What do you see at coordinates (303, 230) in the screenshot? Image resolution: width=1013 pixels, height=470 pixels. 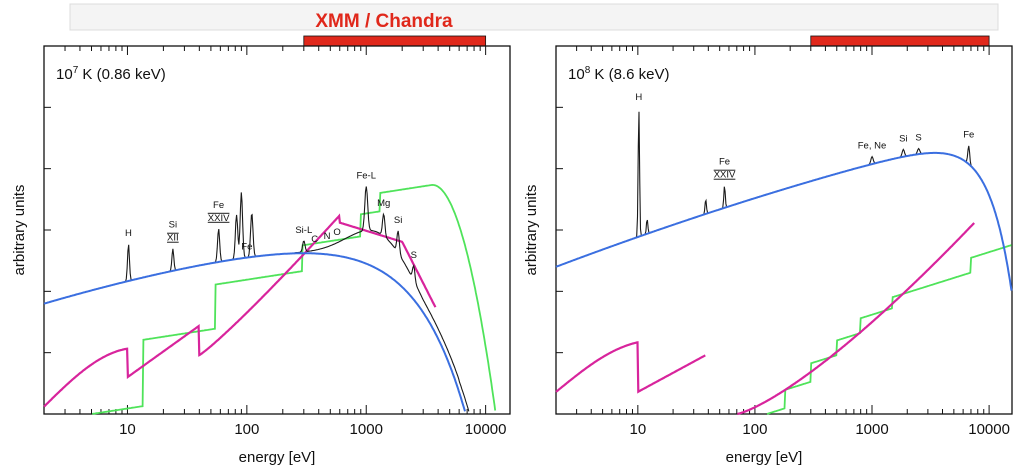 I see `emission-line-label: Si-L` at bounding box center [303, 230].